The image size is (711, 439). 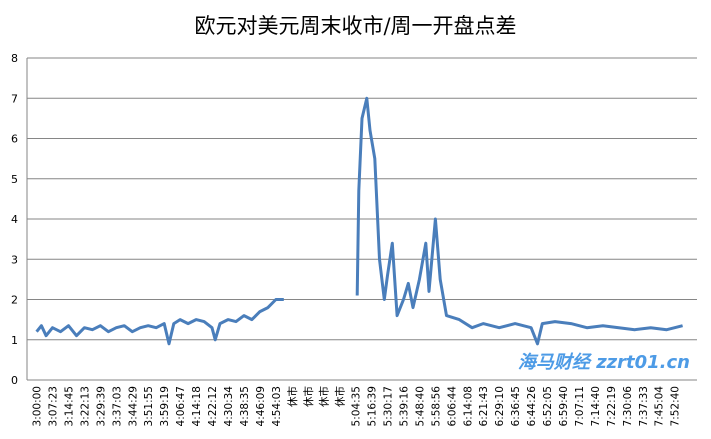 What do you see at coordinates (133, 406) in the screenshot?
I see `x-tick-label: 3:44:29` at bounding box center [133, 406].